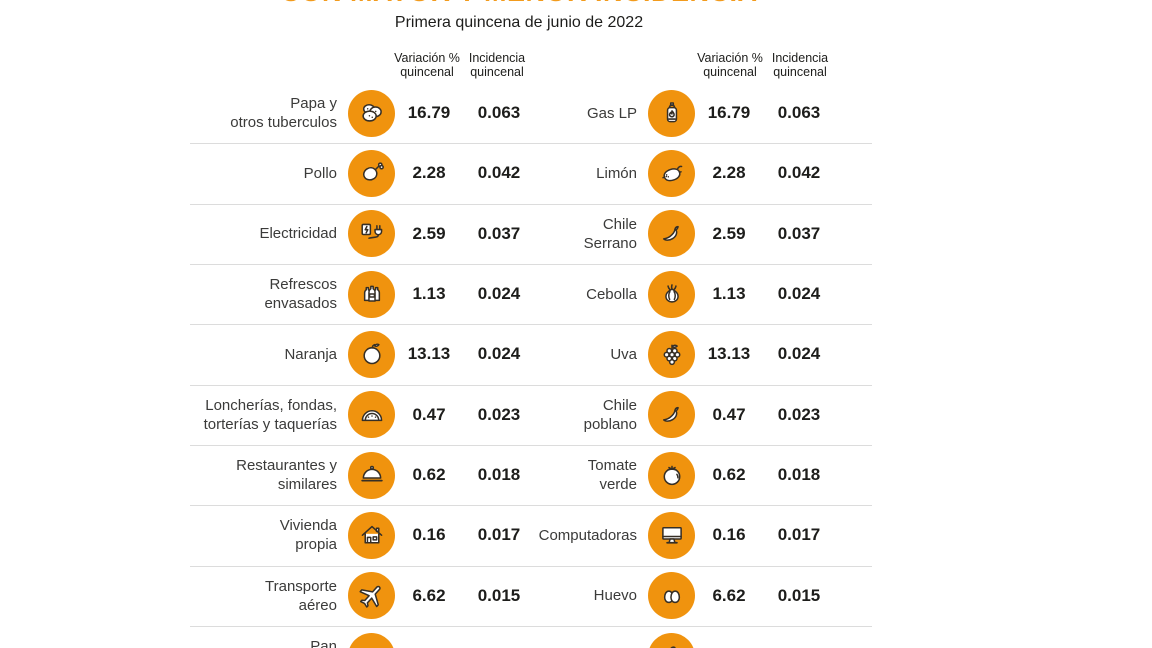 The width and height of the screenshot is (1152, 648). I want to click on item-label: Uva, so click(623, 354).